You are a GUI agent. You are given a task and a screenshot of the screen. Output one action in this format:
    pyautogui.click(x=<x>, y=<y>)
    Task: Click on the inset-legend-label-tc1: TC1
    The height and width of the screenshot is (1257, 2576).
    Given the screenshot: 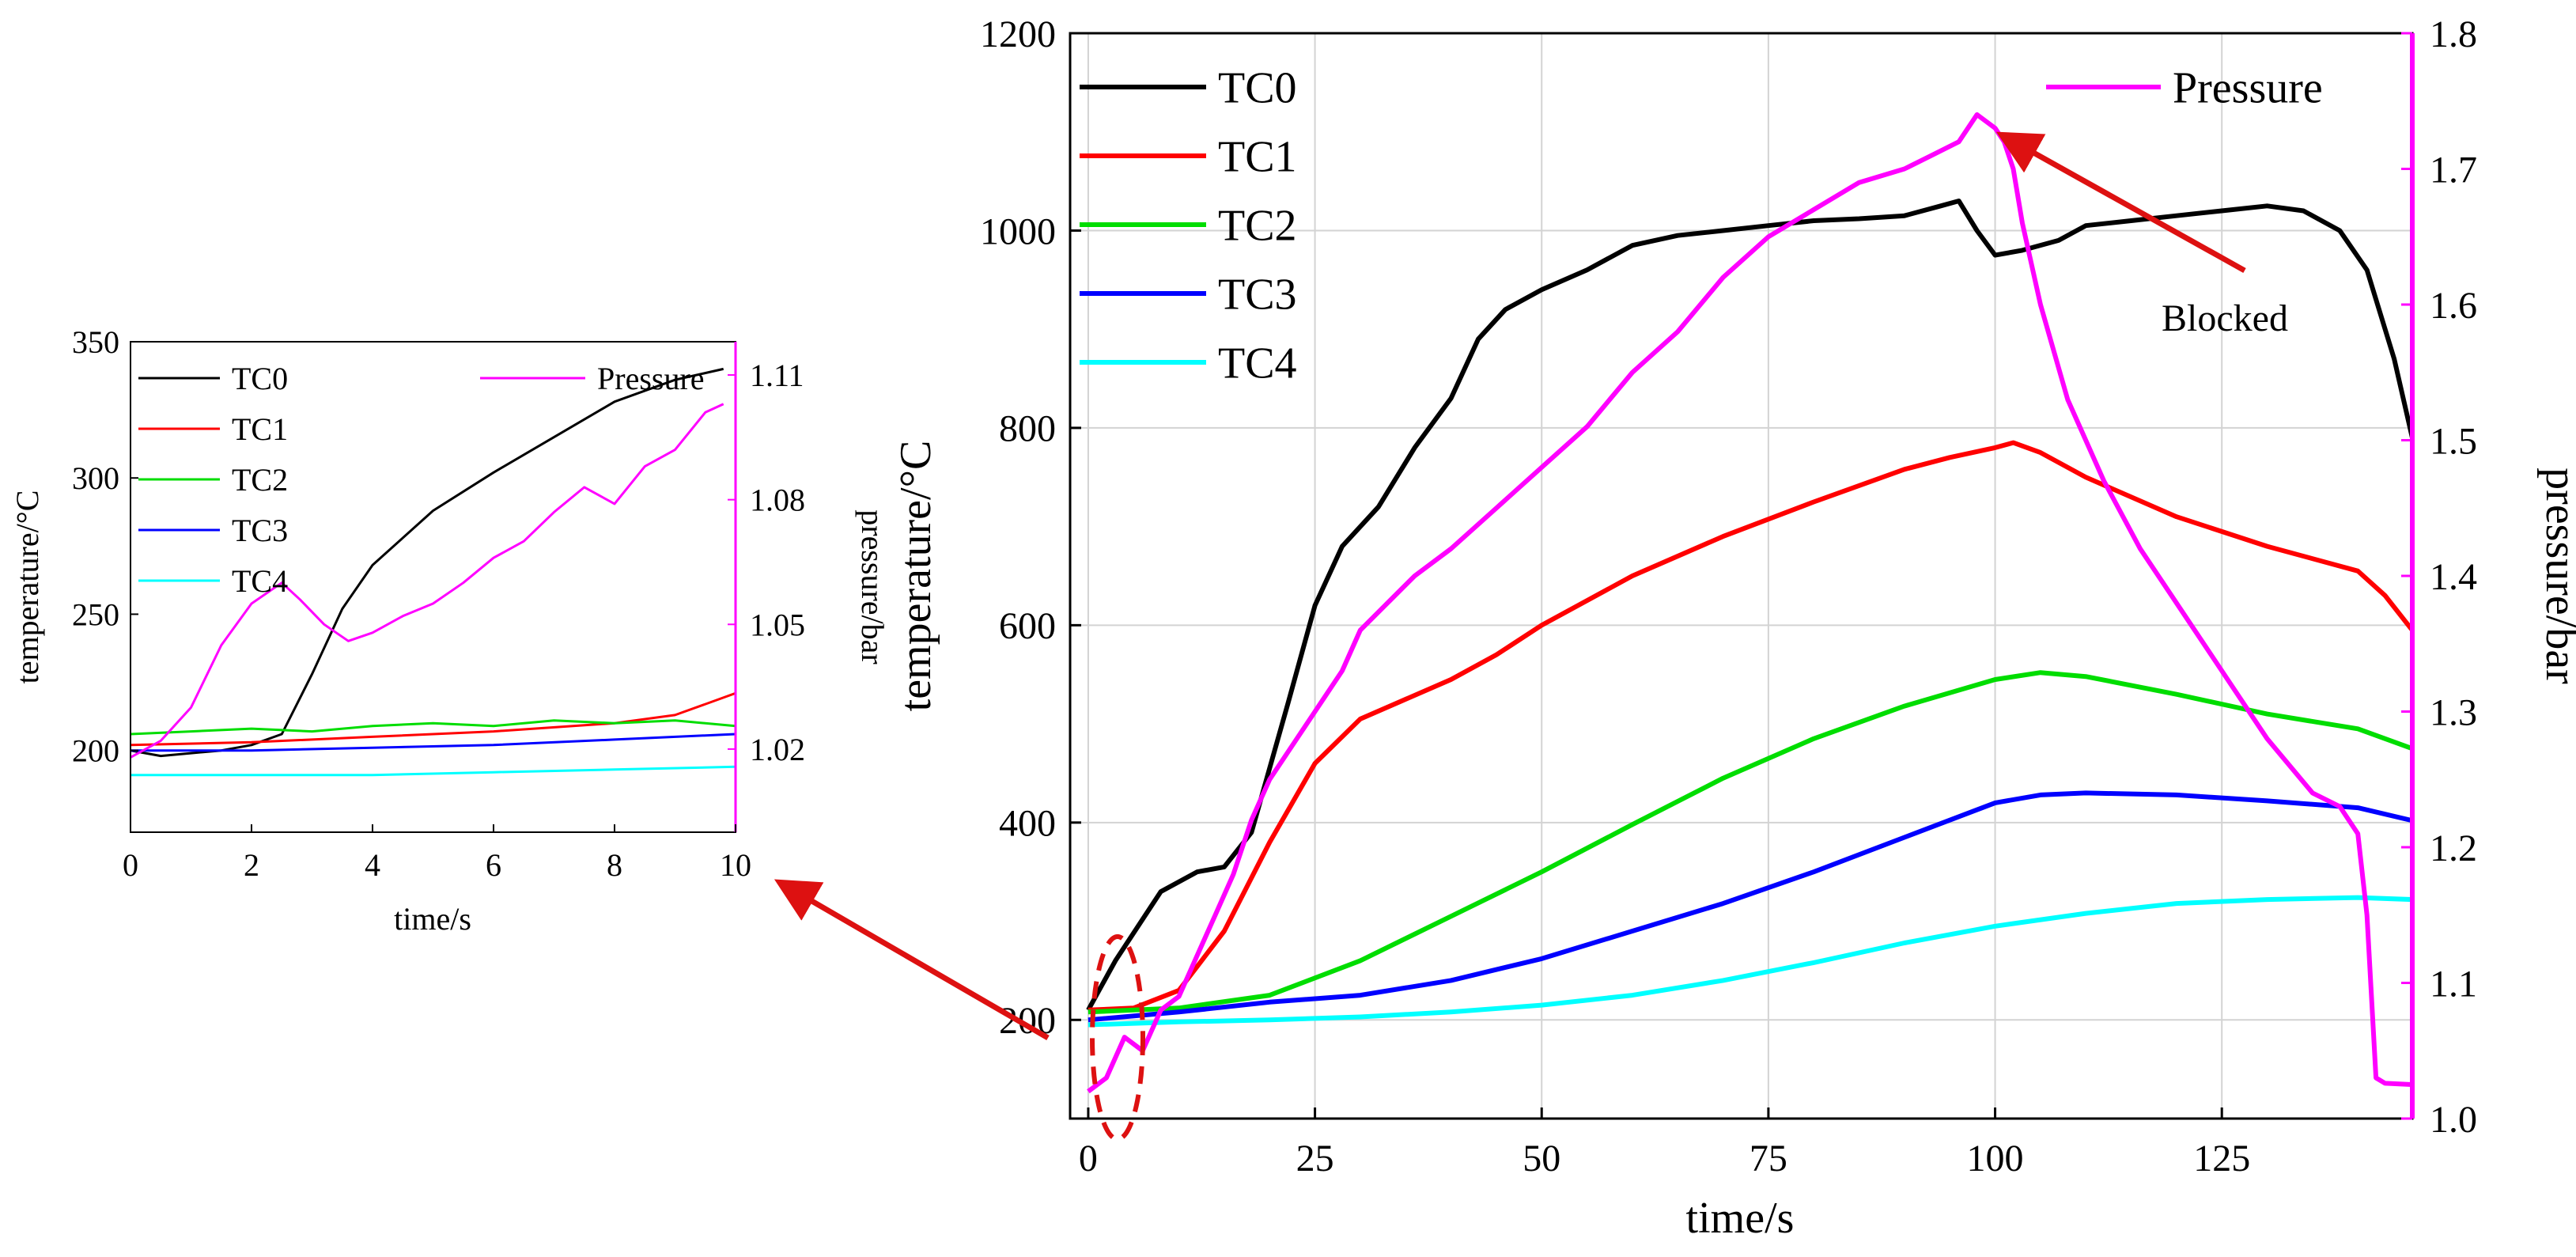 What is the action you would take?
    pyautogui.click(x=260, y=429)
    